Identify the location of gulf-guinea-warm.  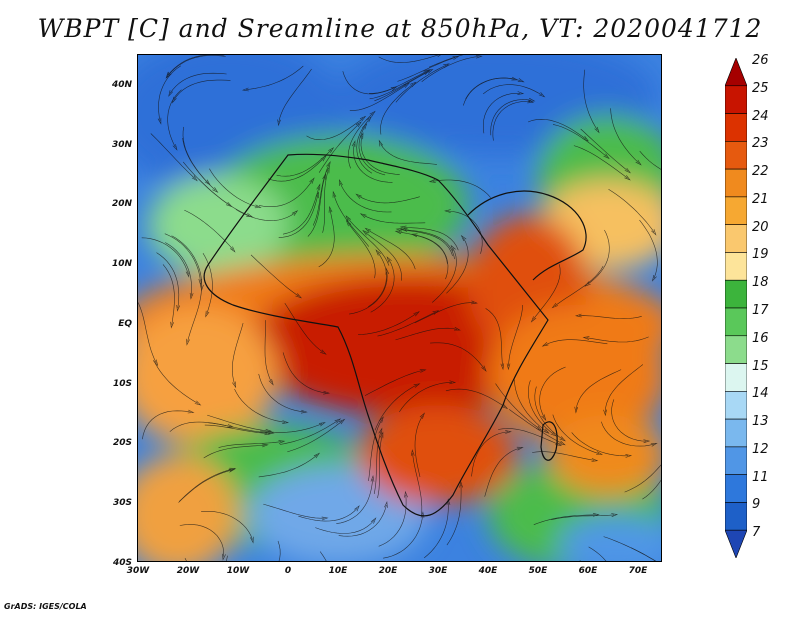
(208, 375).